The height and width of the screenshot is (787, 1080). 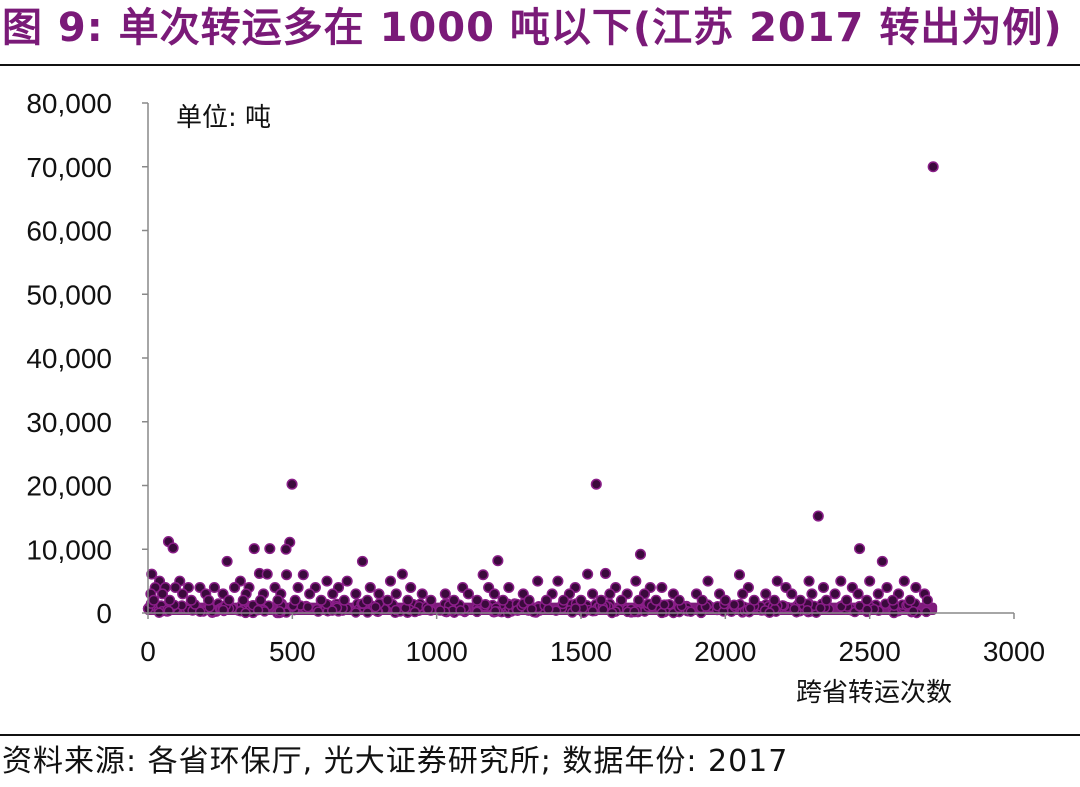 What do you see at coordinates (437, 651) in the screenshot?
I see `x-tick-label: 1000` at bounding box center [437, 651].